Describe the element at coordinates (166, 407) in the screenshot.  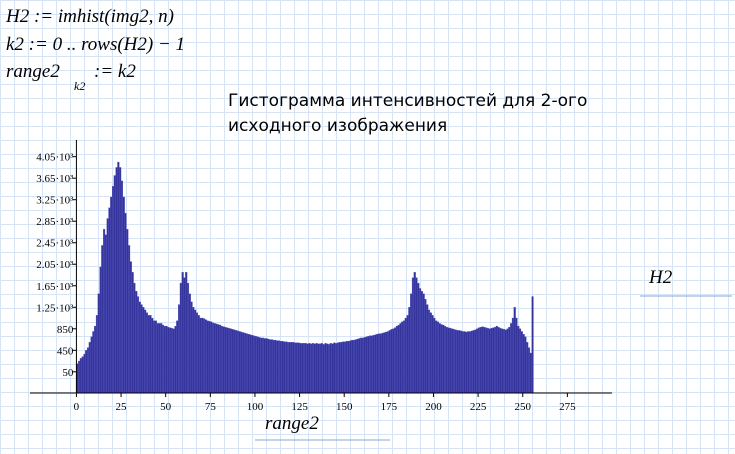
I see `x-tick-label: 50` at that location.